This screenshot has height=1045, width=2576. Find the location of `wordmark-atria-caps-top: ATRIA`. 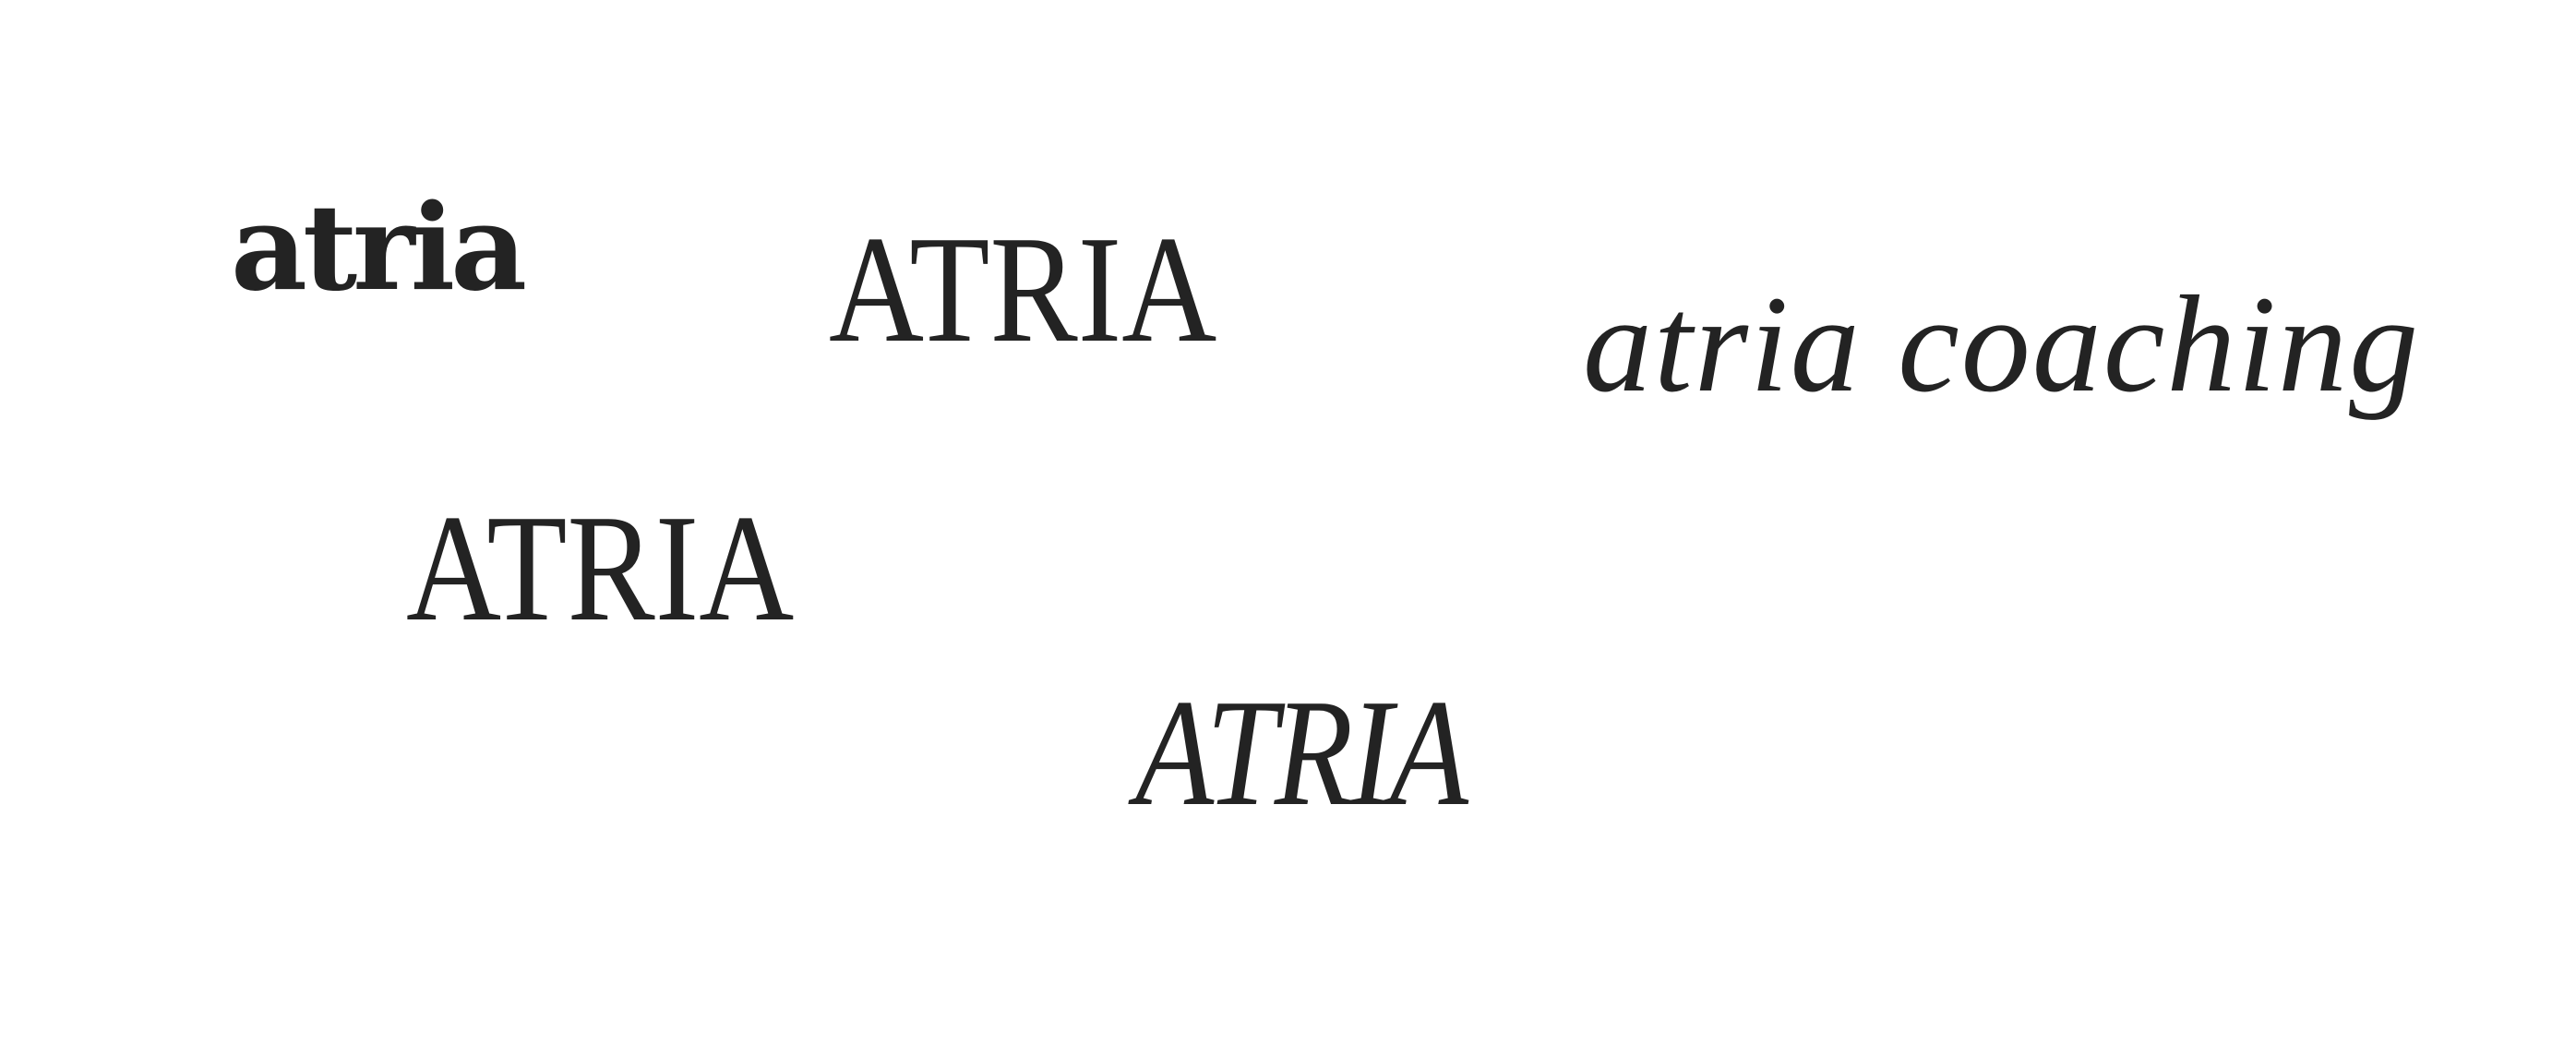

wordmark-atria-caps-top: ATRIA is located at coordinates (1023, 289).